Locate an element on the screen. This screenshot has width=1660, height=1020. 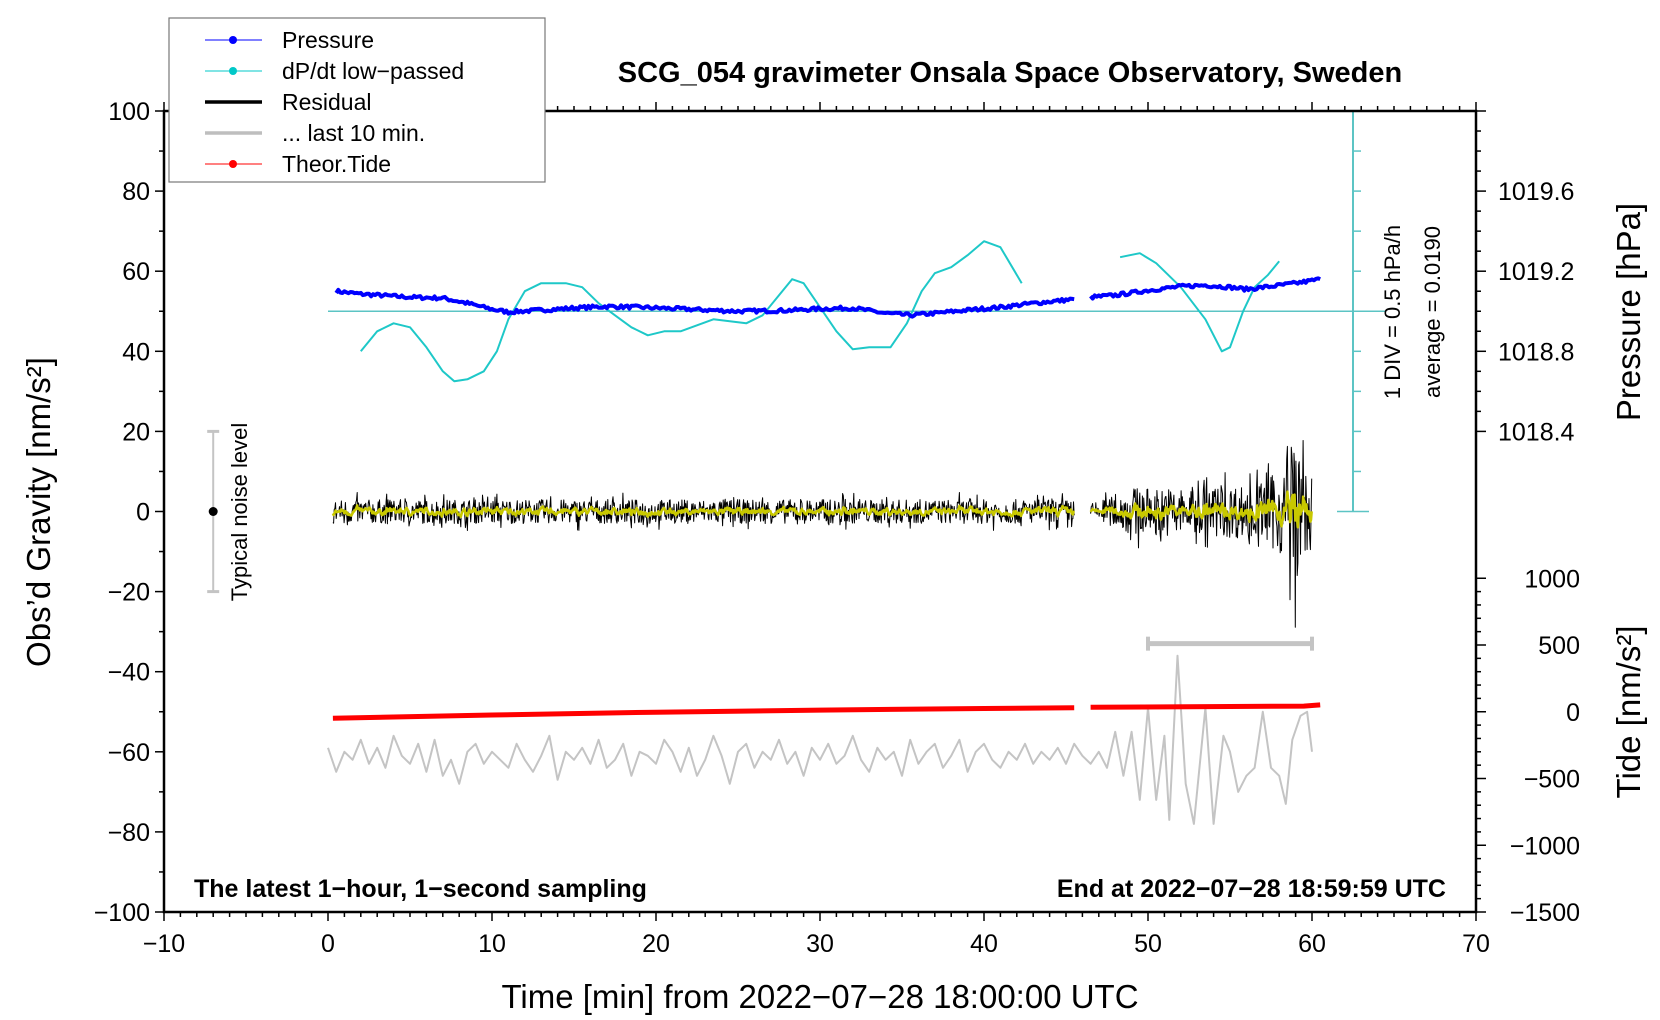
left-note: The latest 1−hour, 1−second sampling is located at coordinates (420, 889).